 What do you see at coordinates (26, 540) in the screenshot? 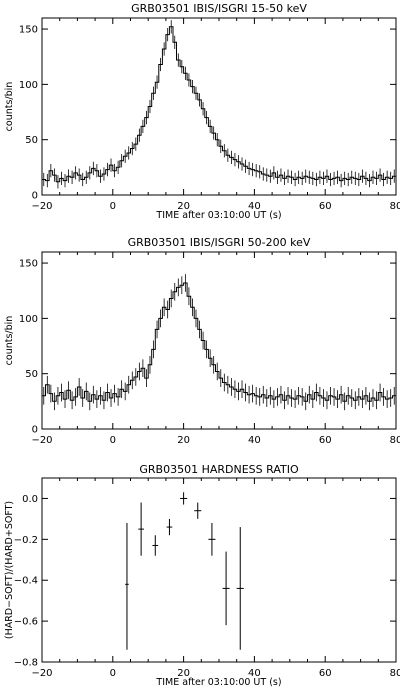
I see `y-tick-label: −0.2` at bounding box center [26, 540].